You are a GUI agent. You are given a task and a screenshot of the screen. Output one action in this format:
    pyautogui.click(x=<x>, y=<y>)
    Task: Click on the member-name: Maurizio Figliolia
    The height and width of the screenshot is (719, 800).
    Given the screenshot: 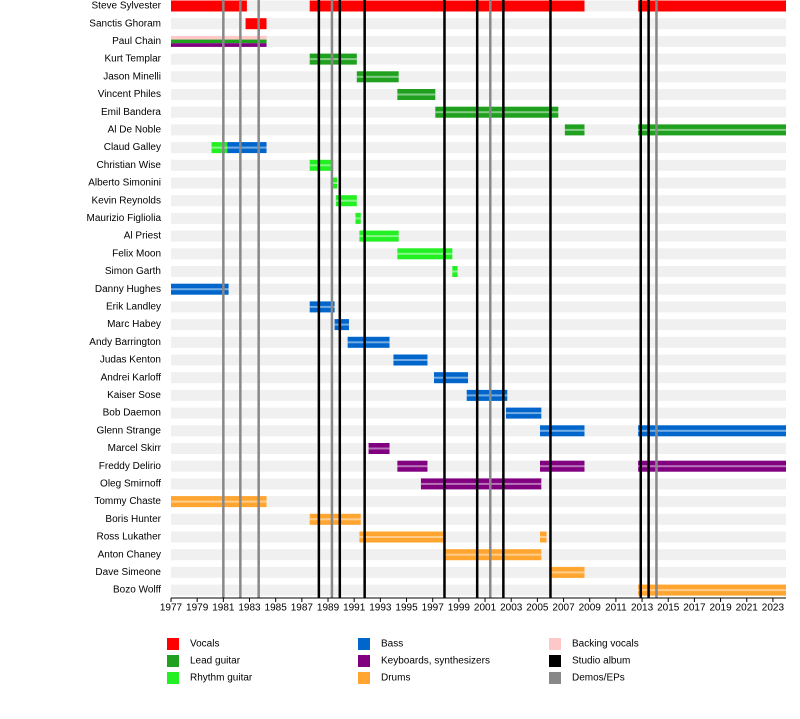 What is the action you would take?
    pyautogui.click(x=124, y=218)
    